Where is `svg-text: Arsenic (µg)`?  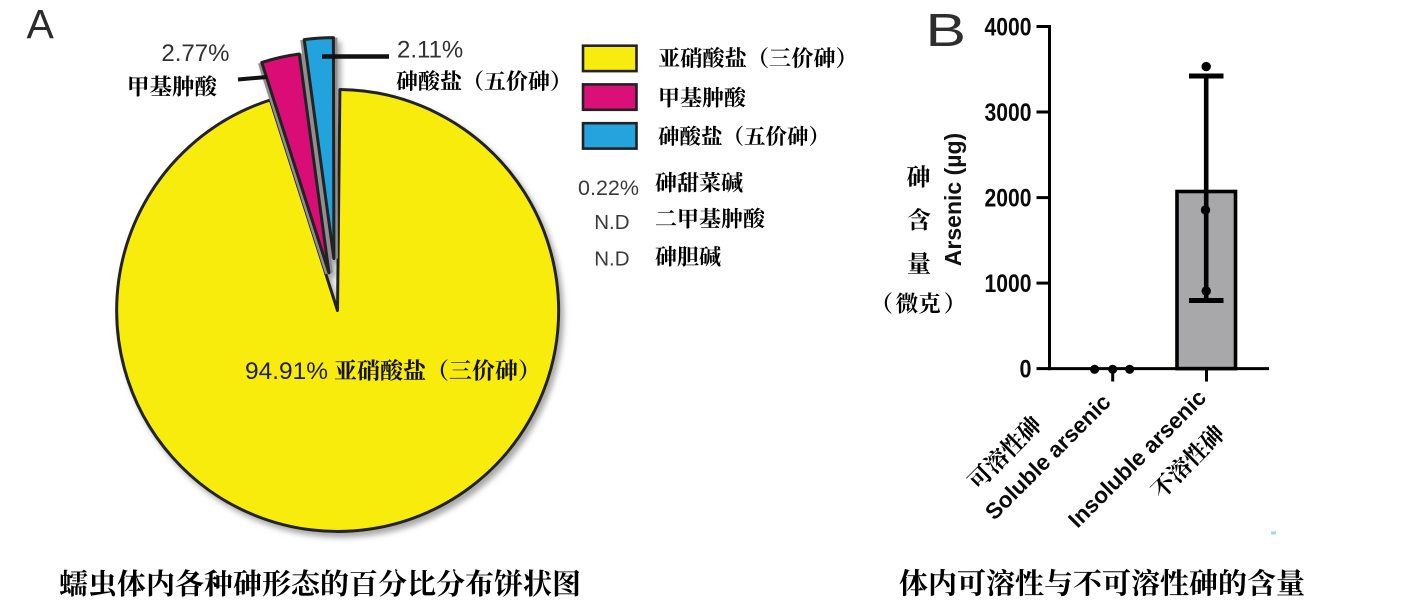
svg-text: Arsenic (µg) is located at coordinates (953, 199).